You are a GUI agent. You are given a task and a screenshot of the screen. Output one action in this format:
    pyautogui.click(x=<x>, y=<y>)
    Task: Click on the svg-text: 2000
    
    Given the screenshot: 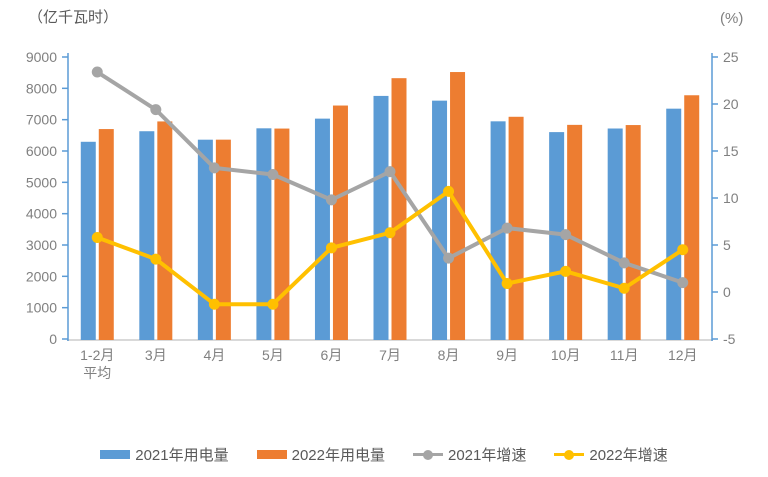 What is the action you would take?
    pyautogui.click(x=41, y=276)
    